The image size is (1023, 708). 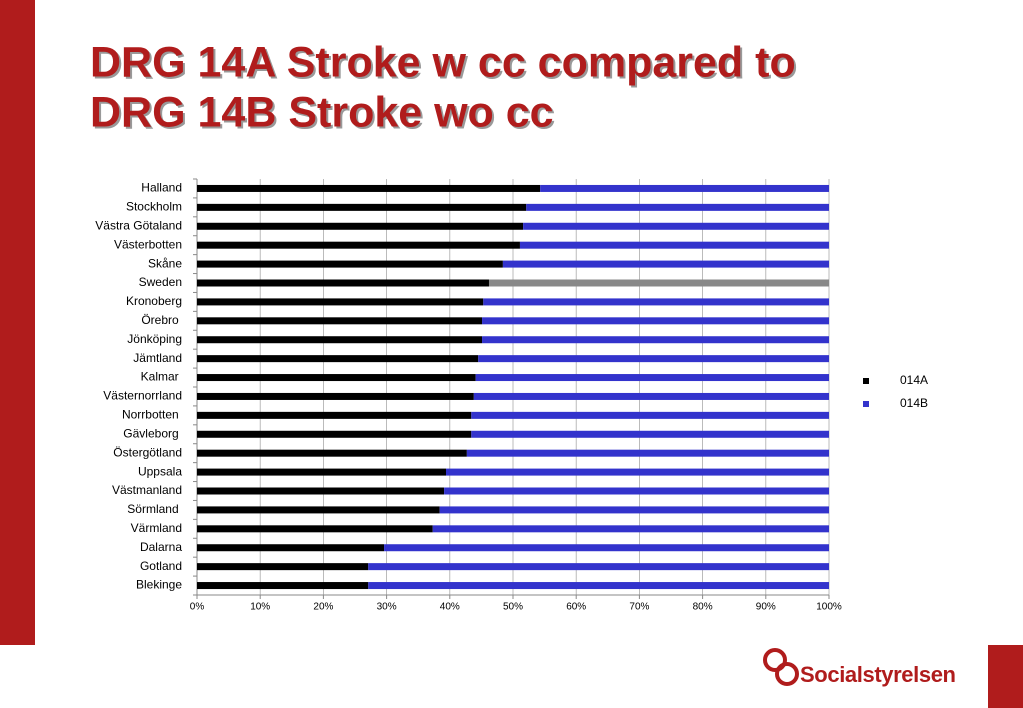 I want to click on title-shadow: DRG 14B Stroke wo cc, so click(x=324, y=114).